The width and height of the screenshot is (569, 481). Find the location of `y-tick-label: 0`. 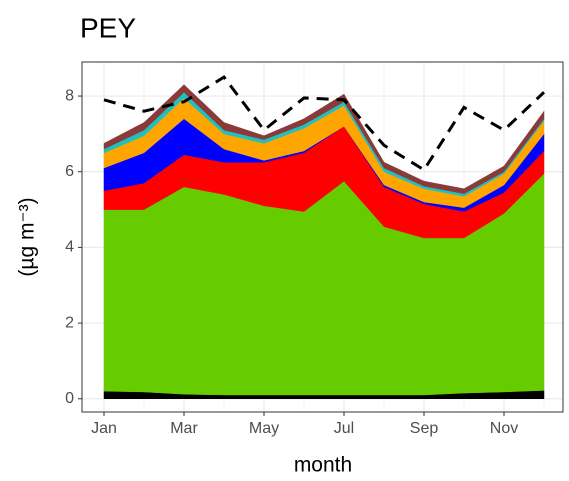

y-tick-label: 0 is located at coordinates (69, 398).